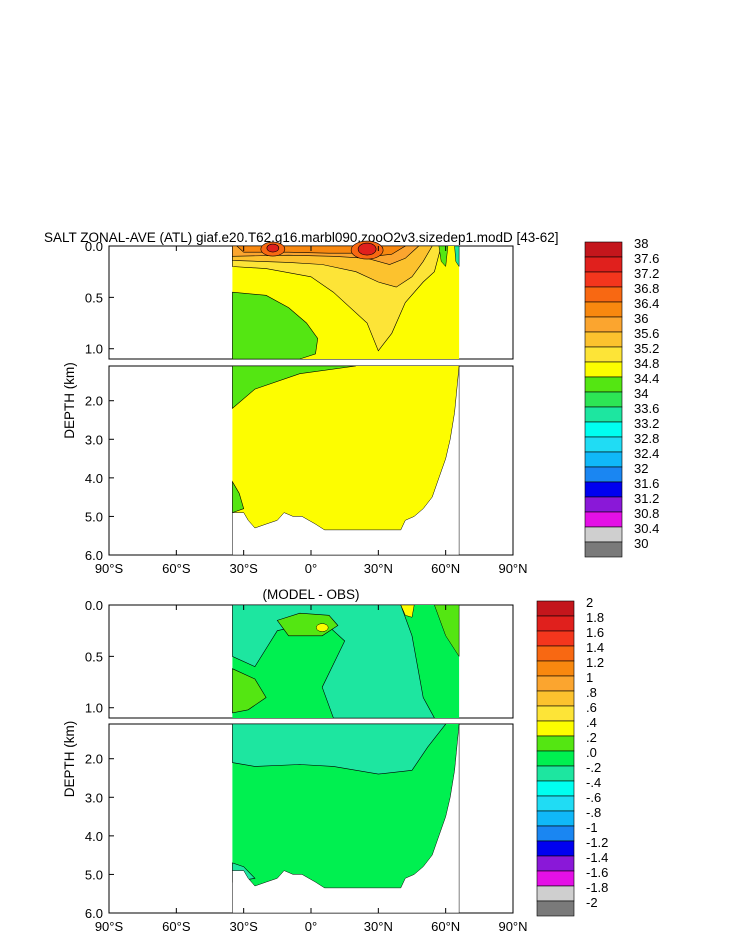  I want to click on colorbar-label: -.4, so click(593, 782).